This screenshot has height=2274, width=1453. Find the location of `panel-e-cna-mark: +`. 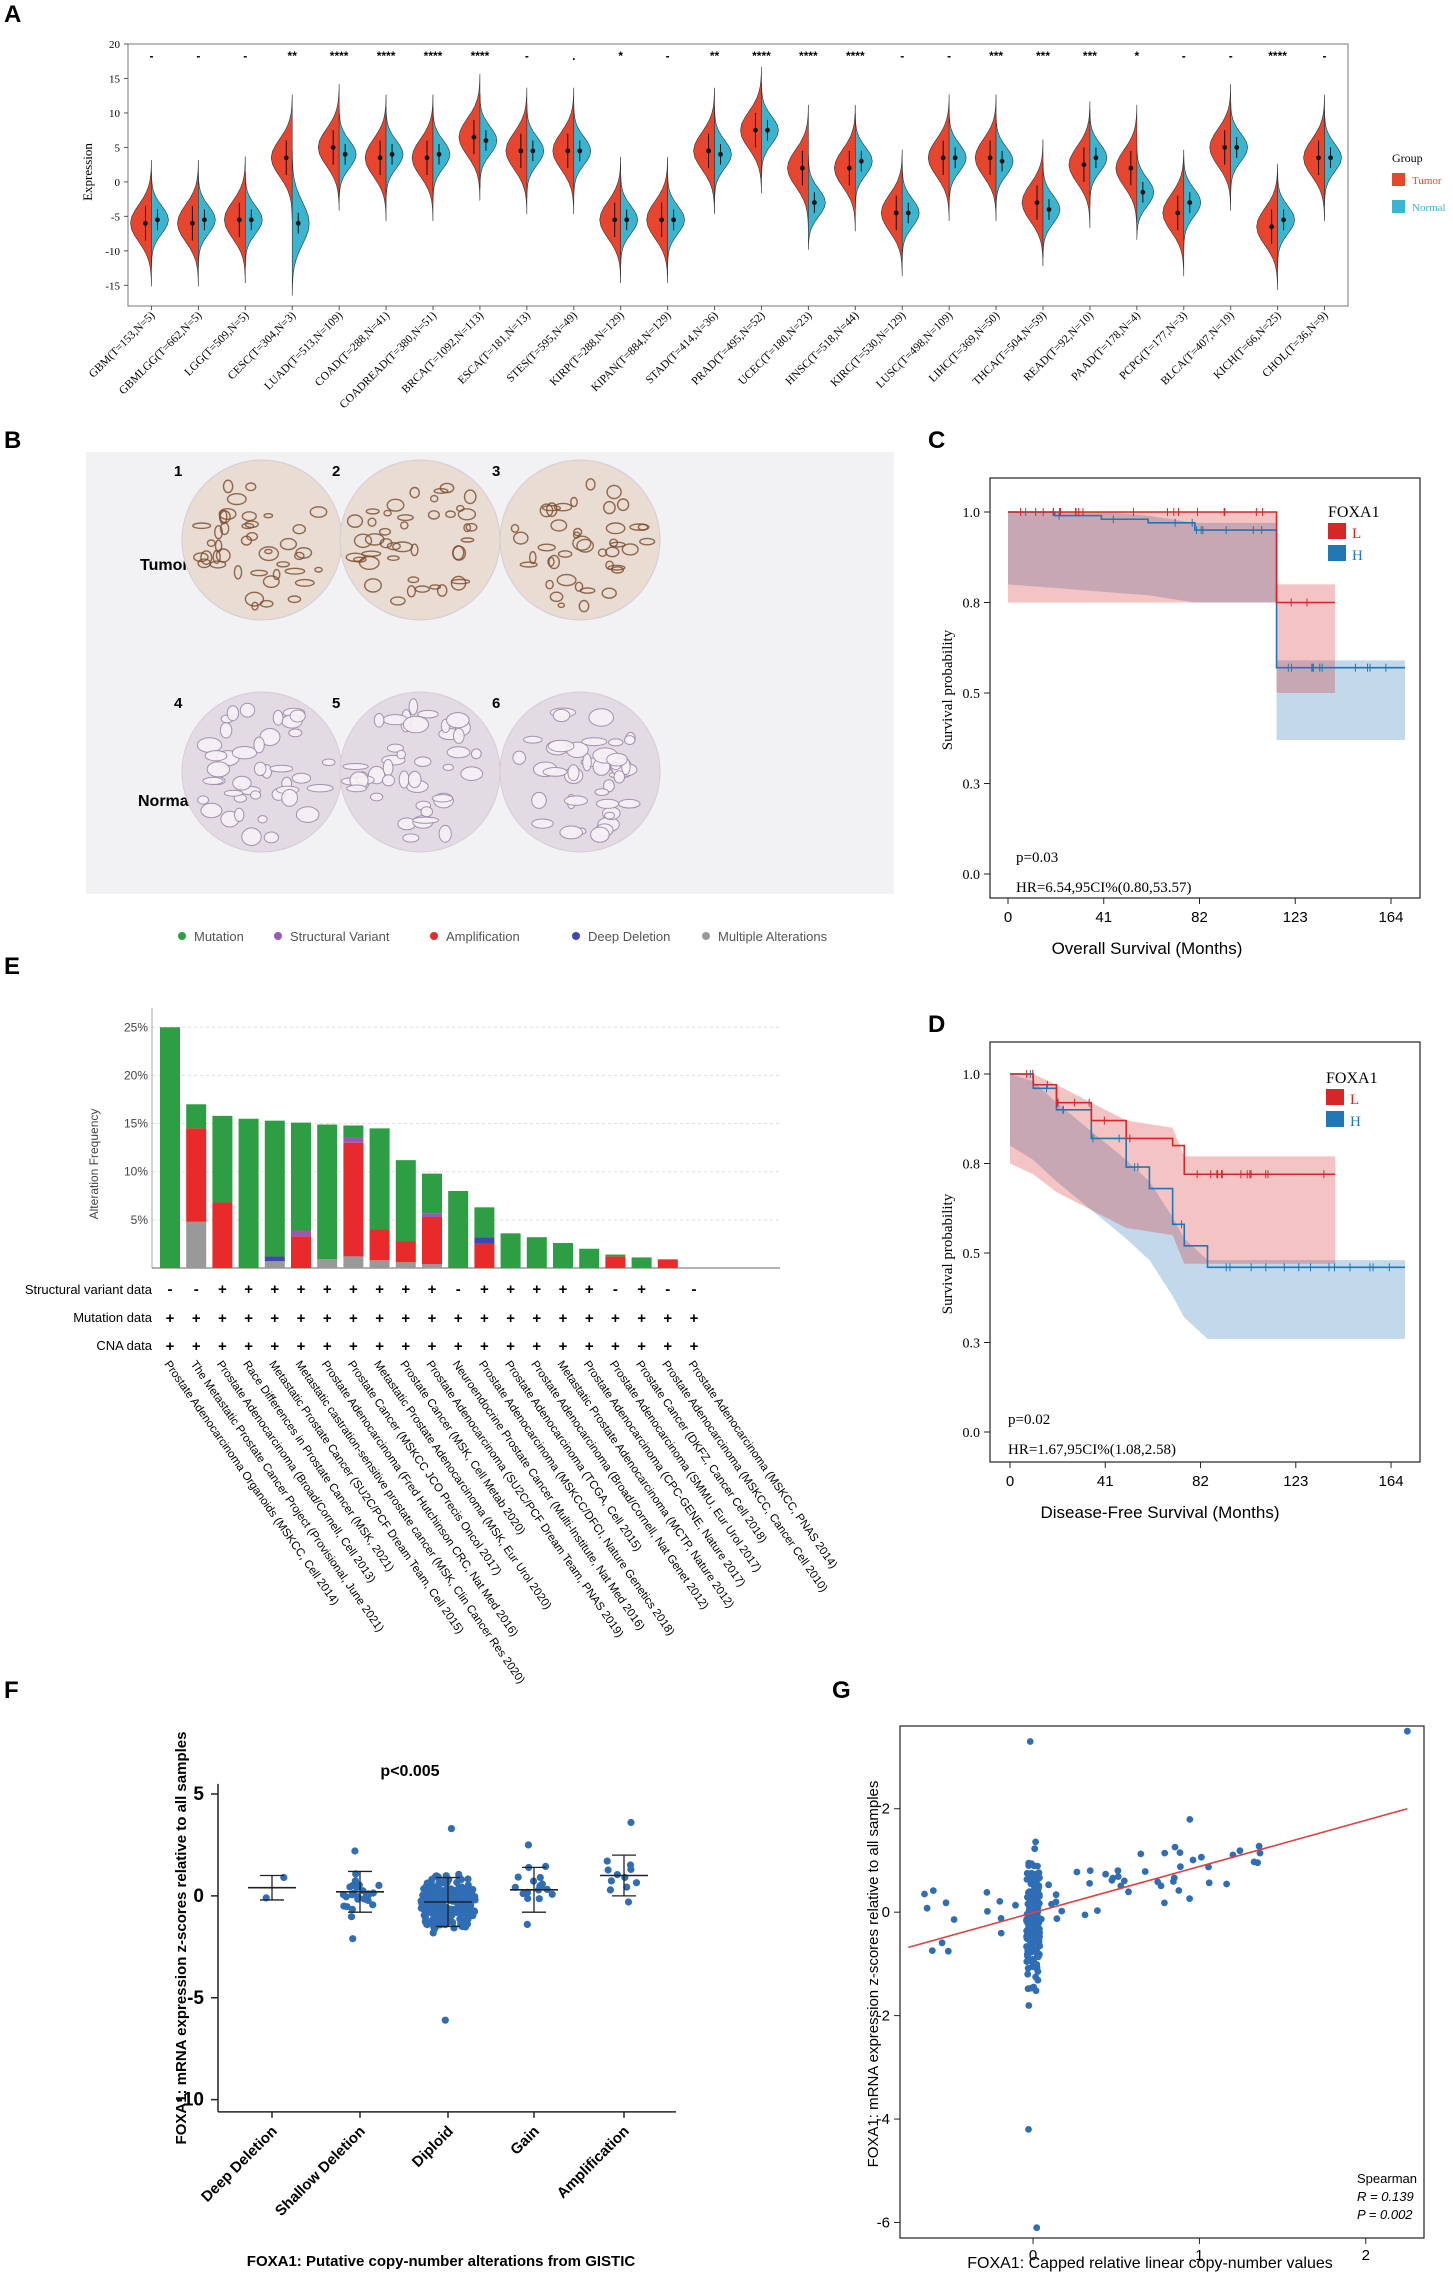

panel-e-cna-mark: + is located at coordinates (170, 1346).